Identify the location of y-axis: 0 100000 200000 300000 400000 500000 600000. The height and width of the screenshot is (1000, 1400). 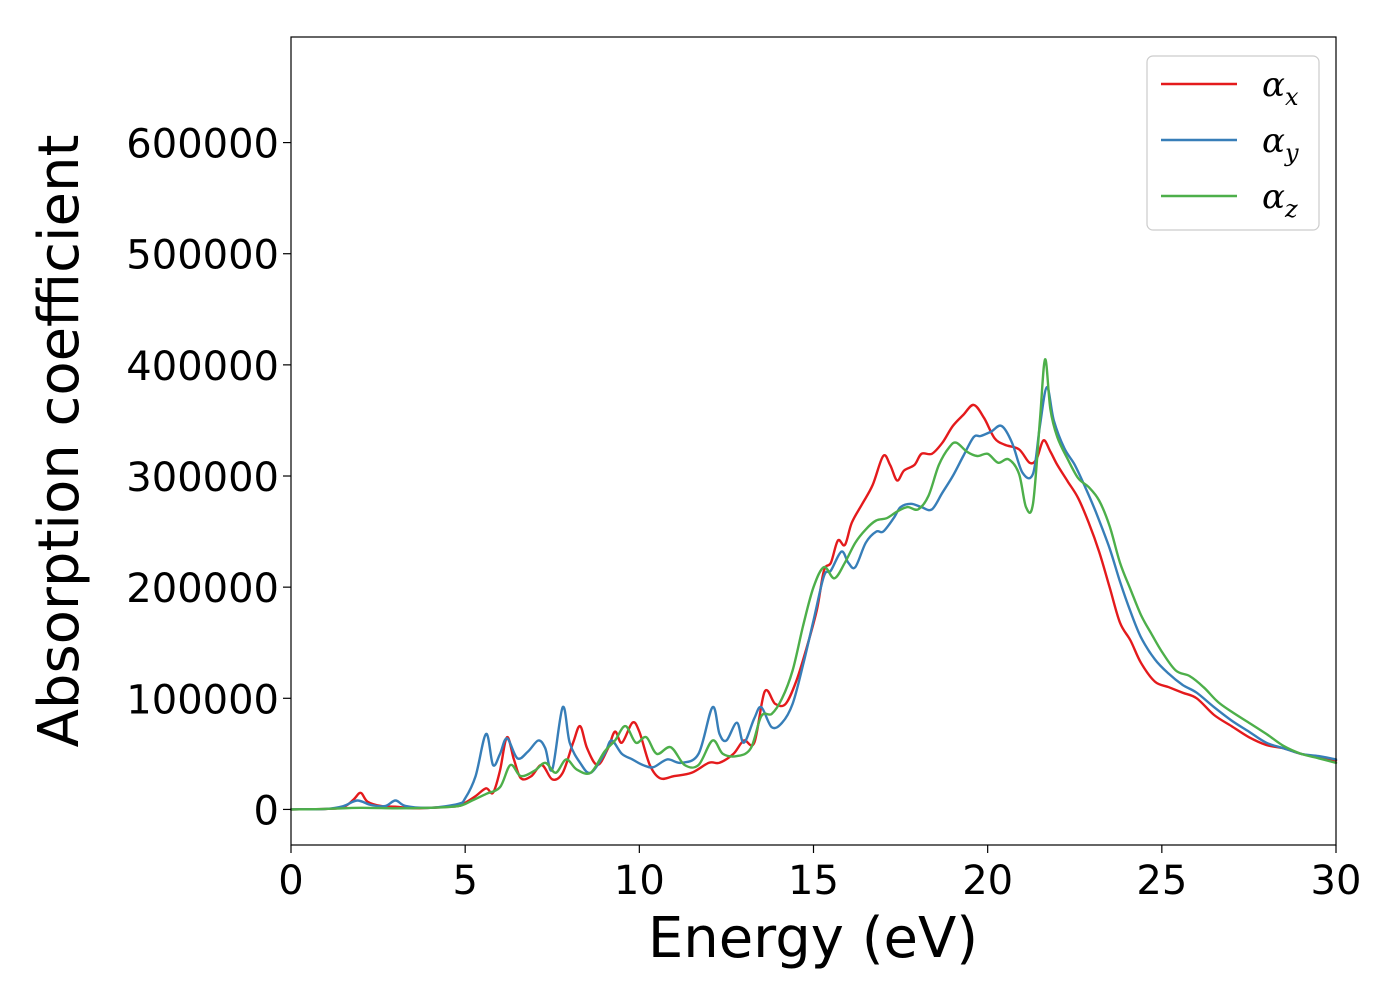
(208, 478).